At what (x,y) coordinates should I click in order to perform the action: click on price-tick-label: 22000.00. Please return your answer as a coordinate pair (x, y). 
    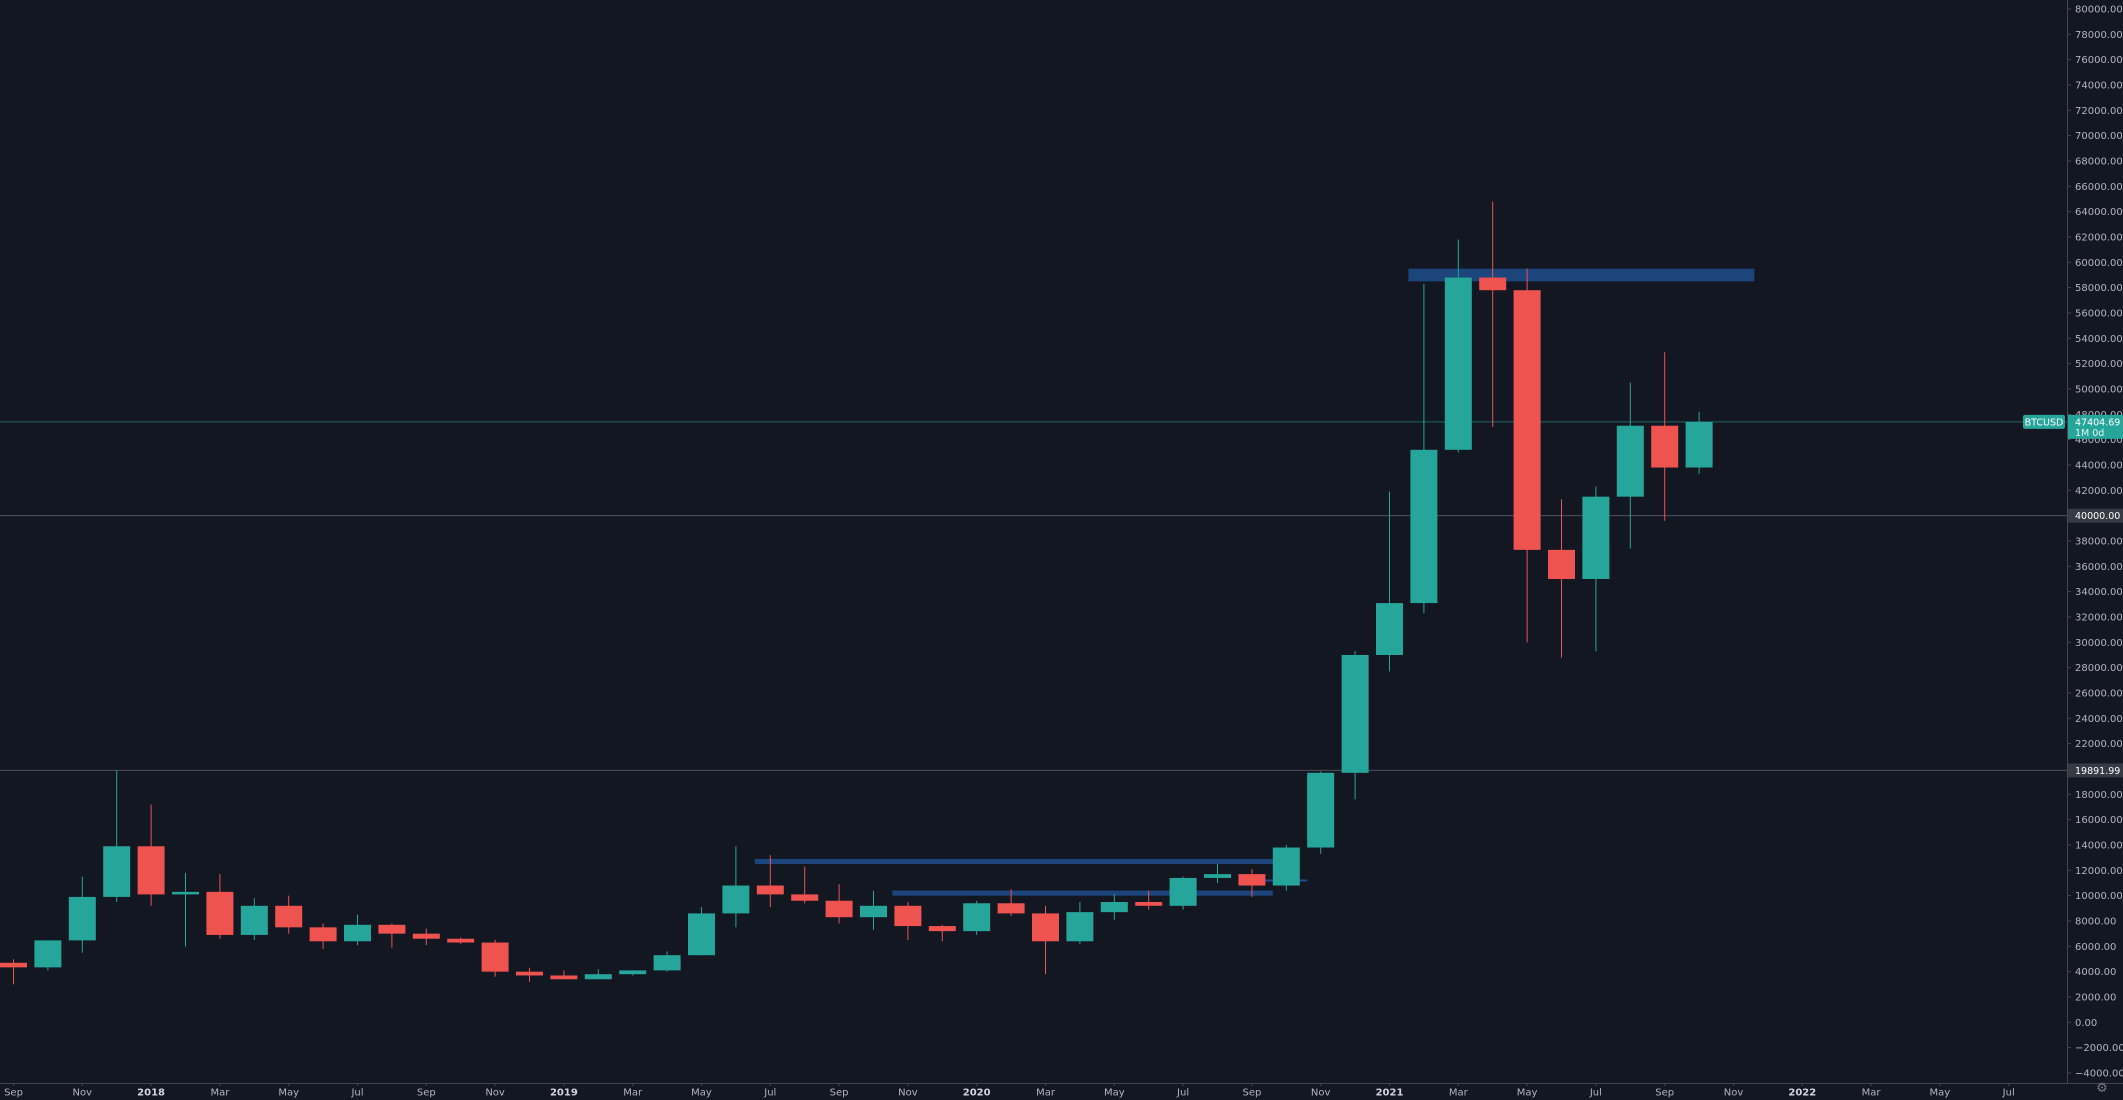
    Looking at the image, I should click on (2099, 744).